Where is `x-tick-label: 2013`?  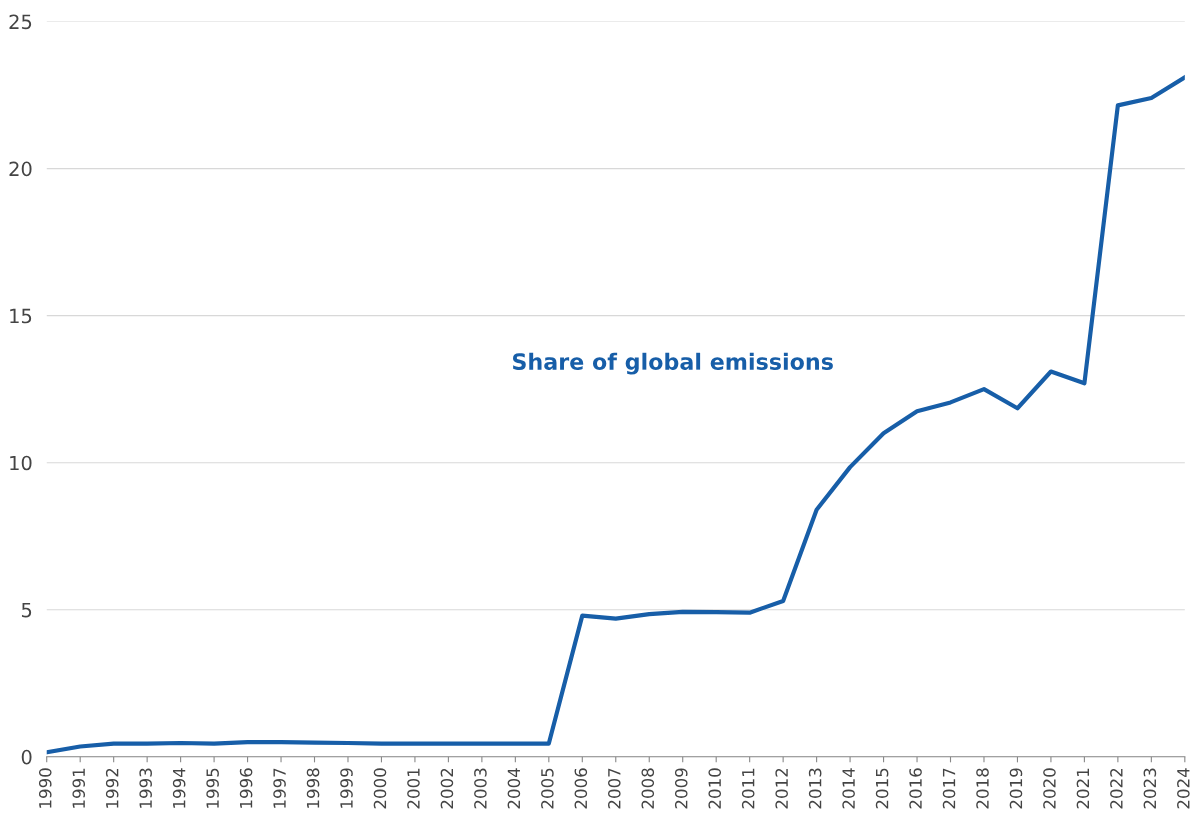 x-tick-label: 2013 is located at coordinates (815, 788).